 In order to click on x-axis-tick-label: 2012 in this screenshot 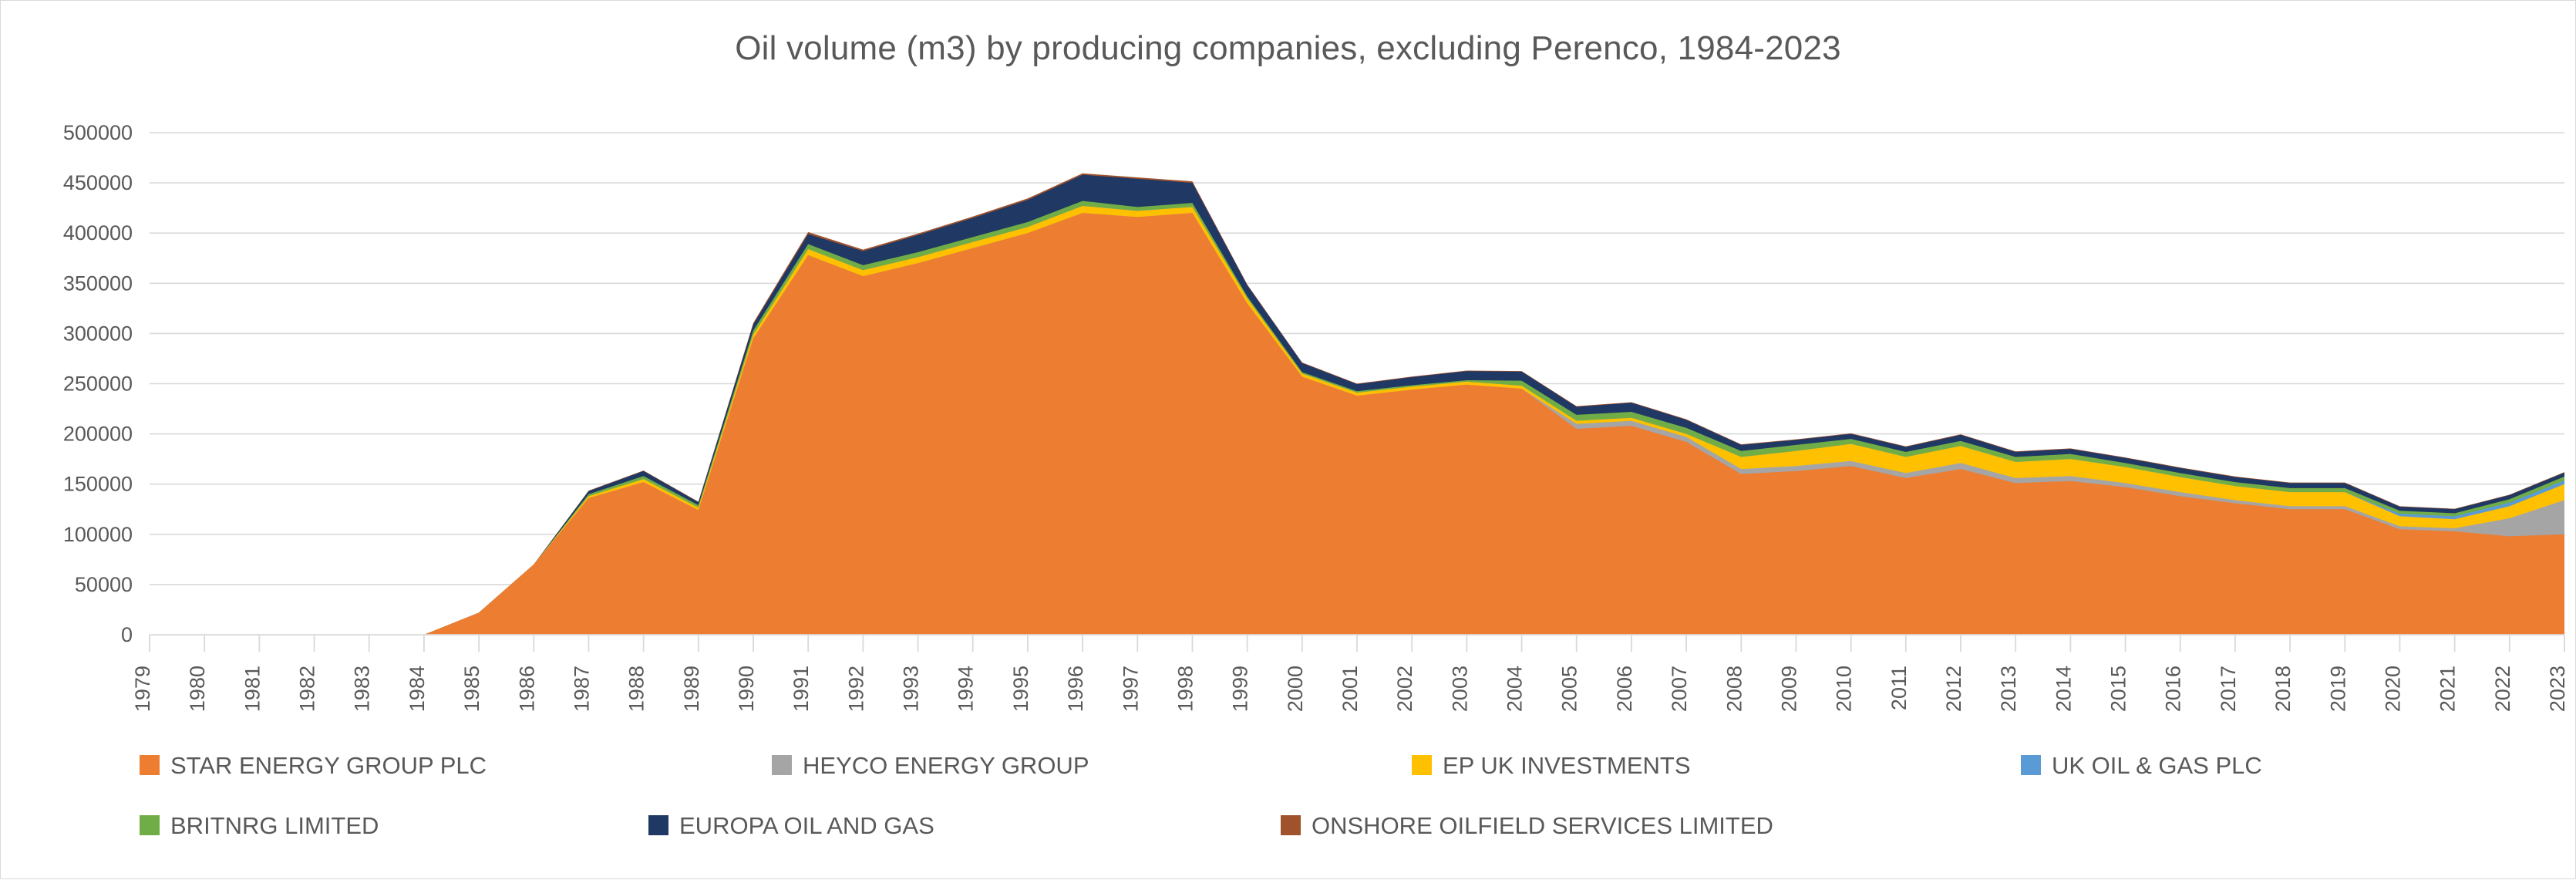, I will do `click(1954, 689)`.